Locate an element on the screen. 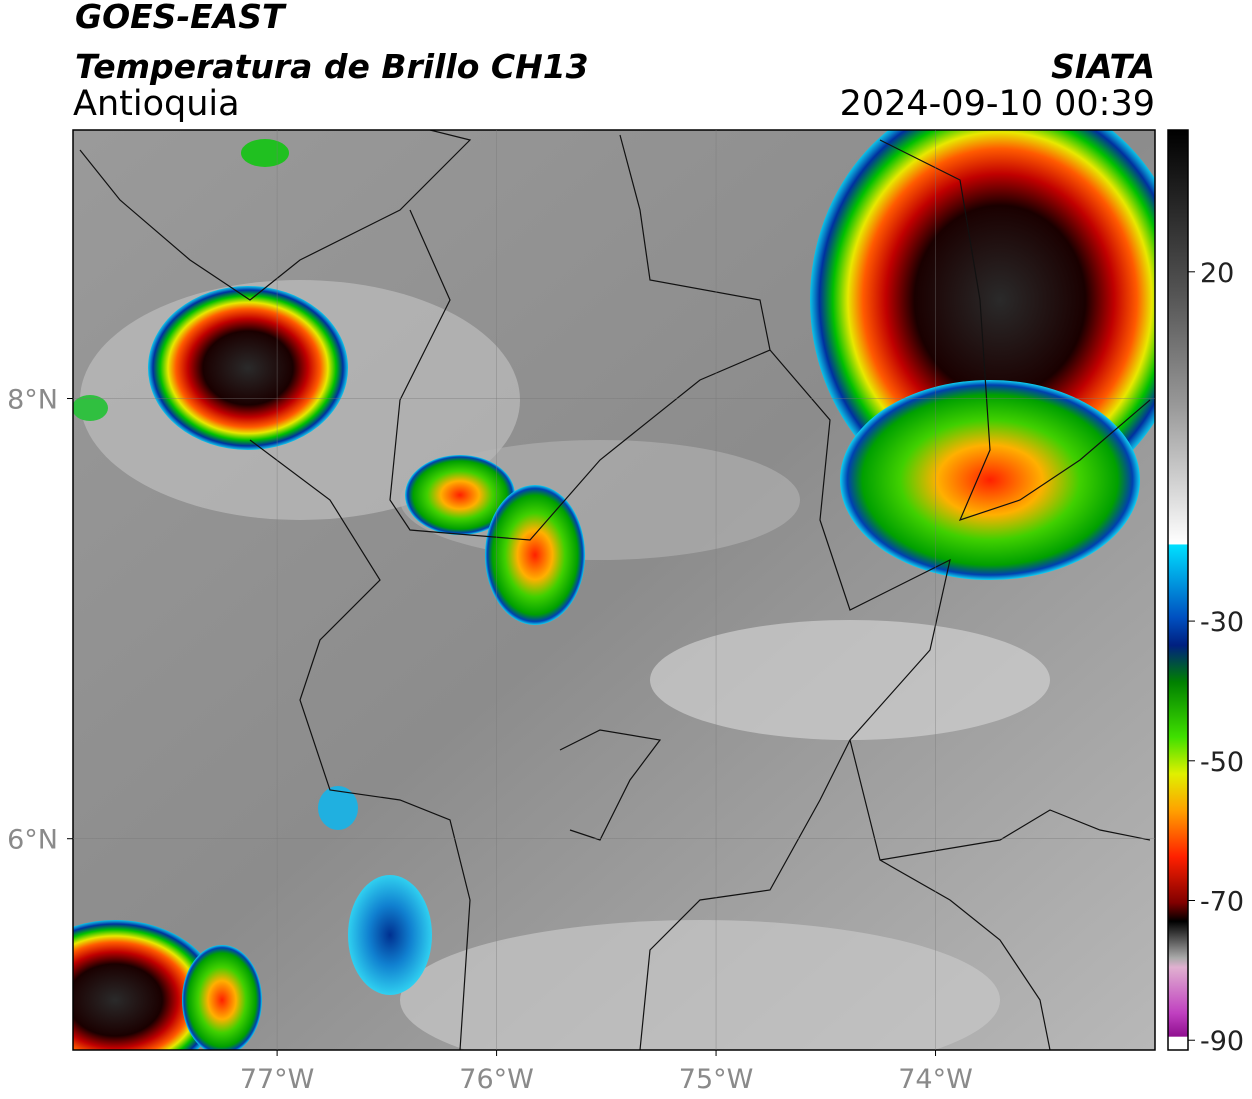 Image resolution: width=1252 pixels, height=1099 pixels. colorbar-tick-label: -30 is located at coordinates (1222, 622).